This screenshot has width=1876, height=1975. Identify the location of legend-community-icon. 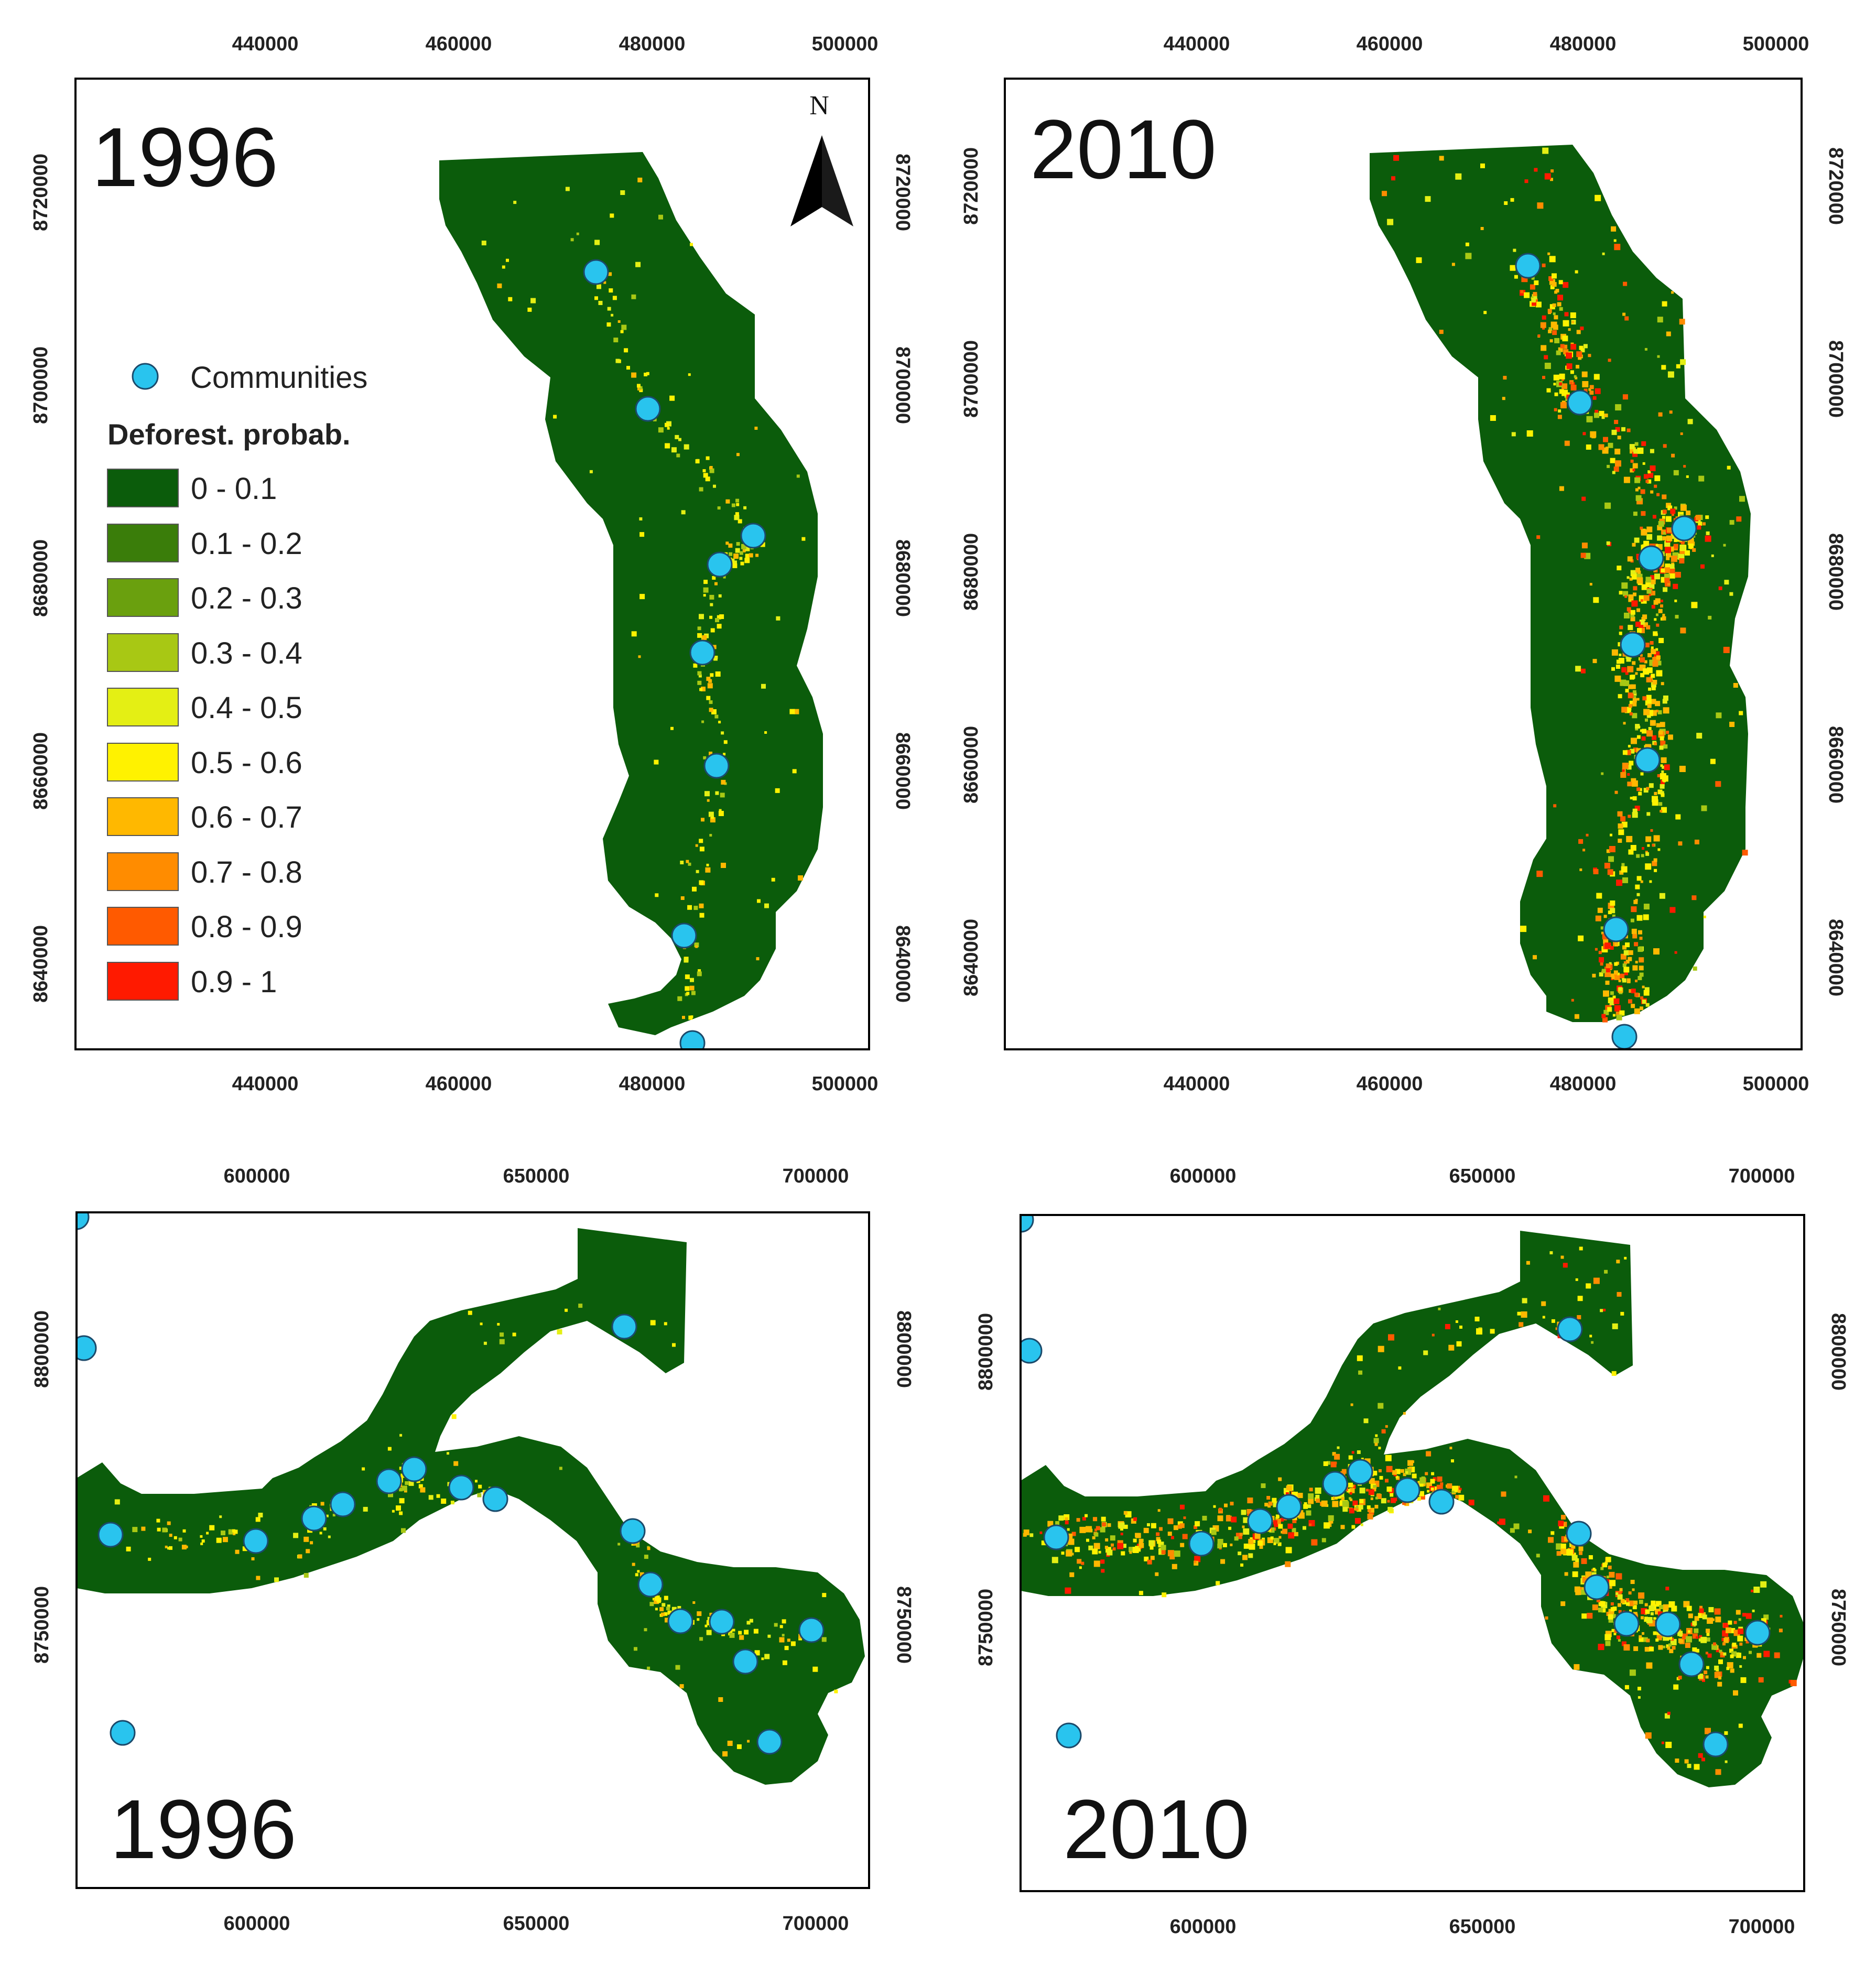
(145, 377).